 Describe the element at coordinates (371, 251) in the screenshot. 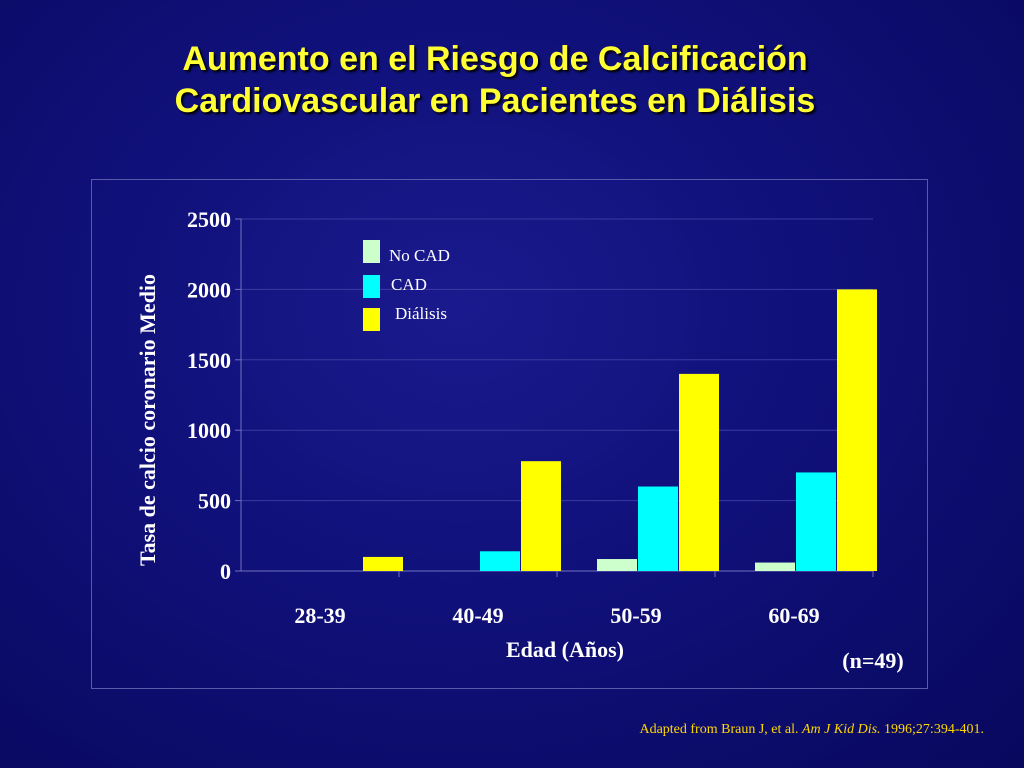

I see `legend-swatch-no-cad` at that location.